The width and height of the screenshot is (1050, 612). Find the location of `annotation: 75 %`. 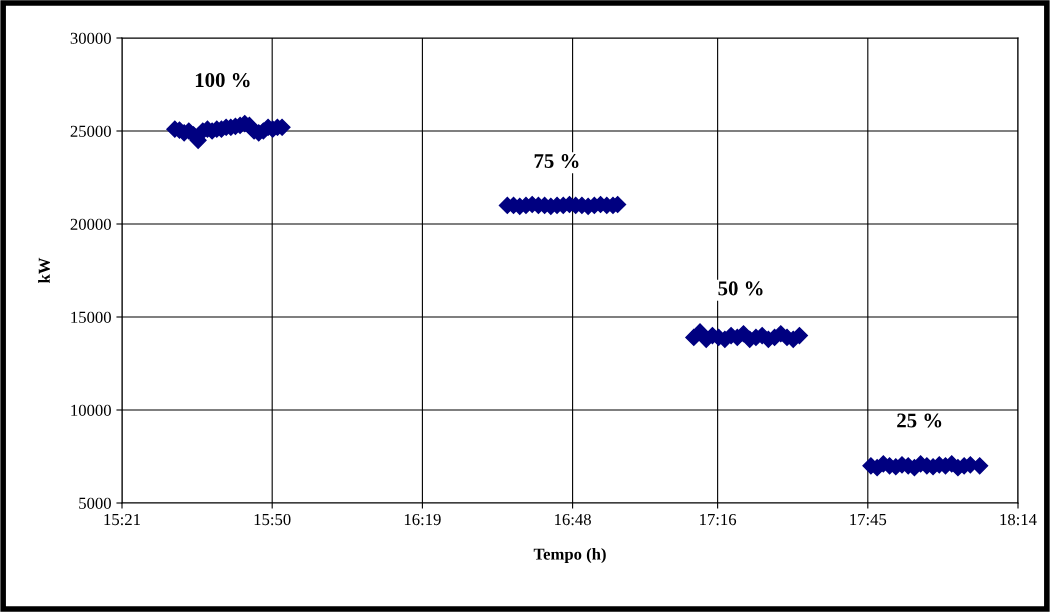

annotation: 75 % is located at coordinates (556, 161).